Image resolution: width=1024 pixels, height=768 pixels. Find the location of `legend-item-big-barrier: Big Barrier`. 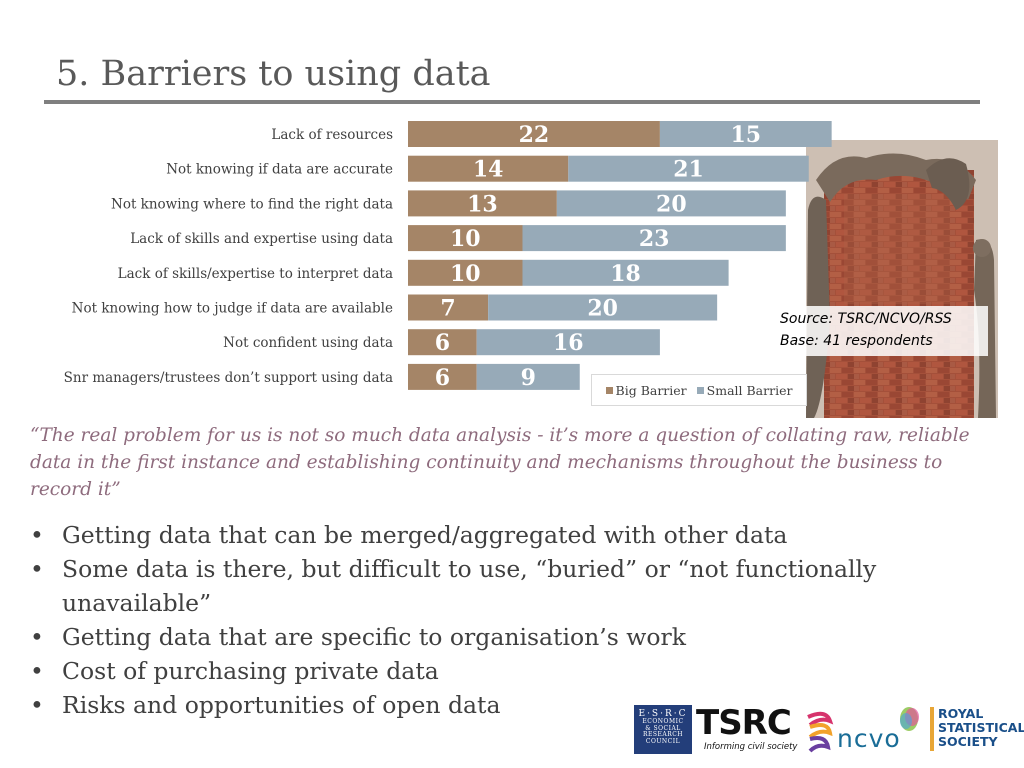

legend-item-big-barrier: Big Barrier is located at coordinates (646, 390).